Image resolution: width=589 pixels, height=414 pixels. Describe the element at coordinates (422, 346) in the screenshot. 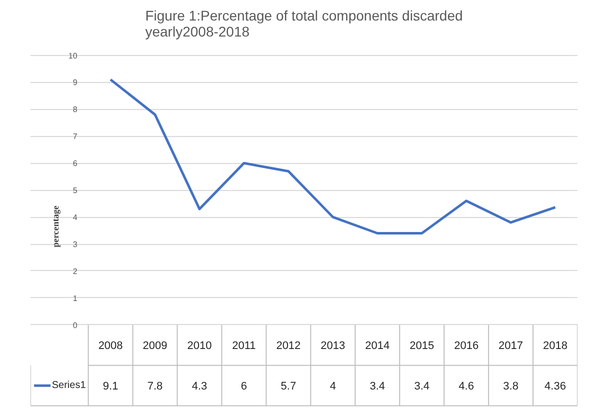

I see `x-tick-label: 2015` at that location.